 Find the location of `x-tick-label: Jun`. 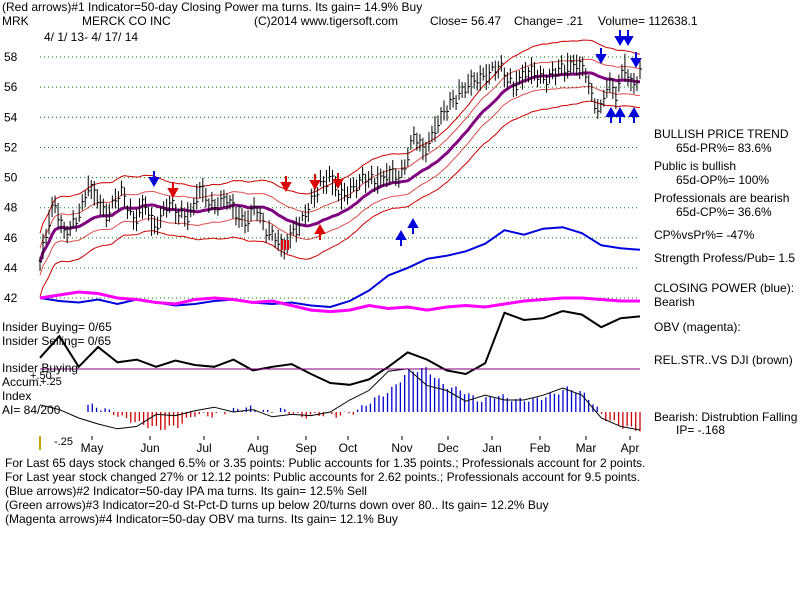

x-tick-label: Jun is located at coordinates (149, 448).